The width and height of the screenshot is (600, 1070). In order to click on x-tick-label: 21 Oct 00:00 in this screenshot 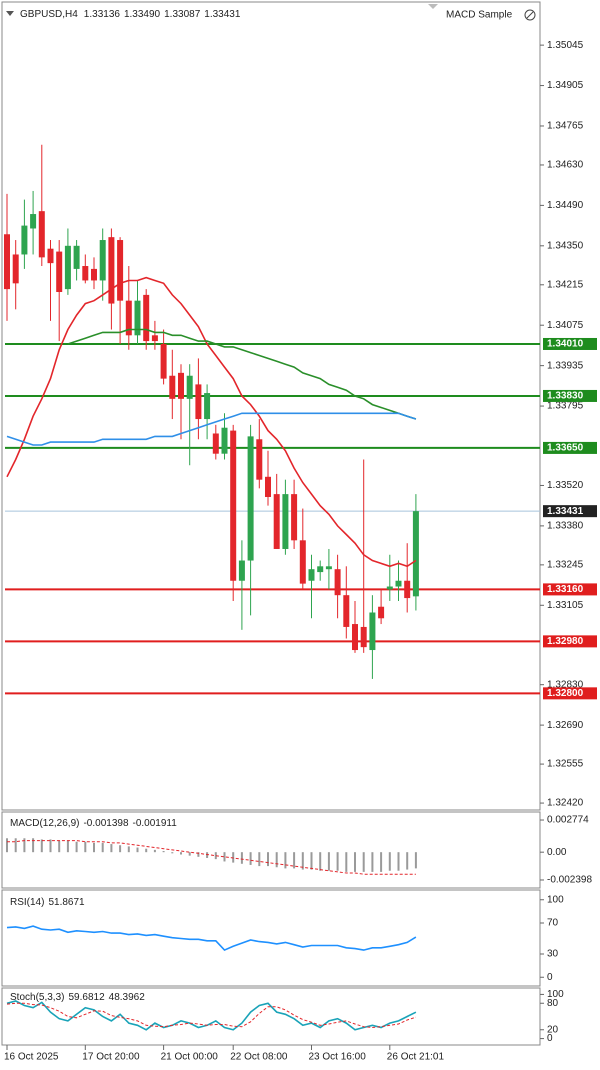, I will do `click(190, 1057)`.